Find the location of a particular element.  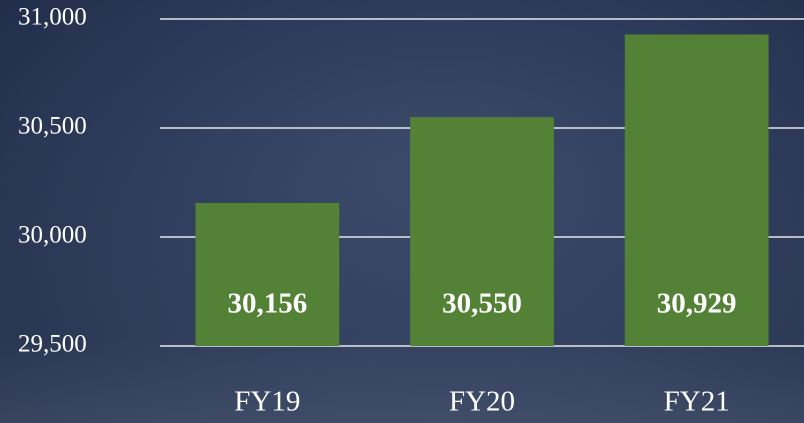

value-label: 30,550 is located at coordinates (482, 304).